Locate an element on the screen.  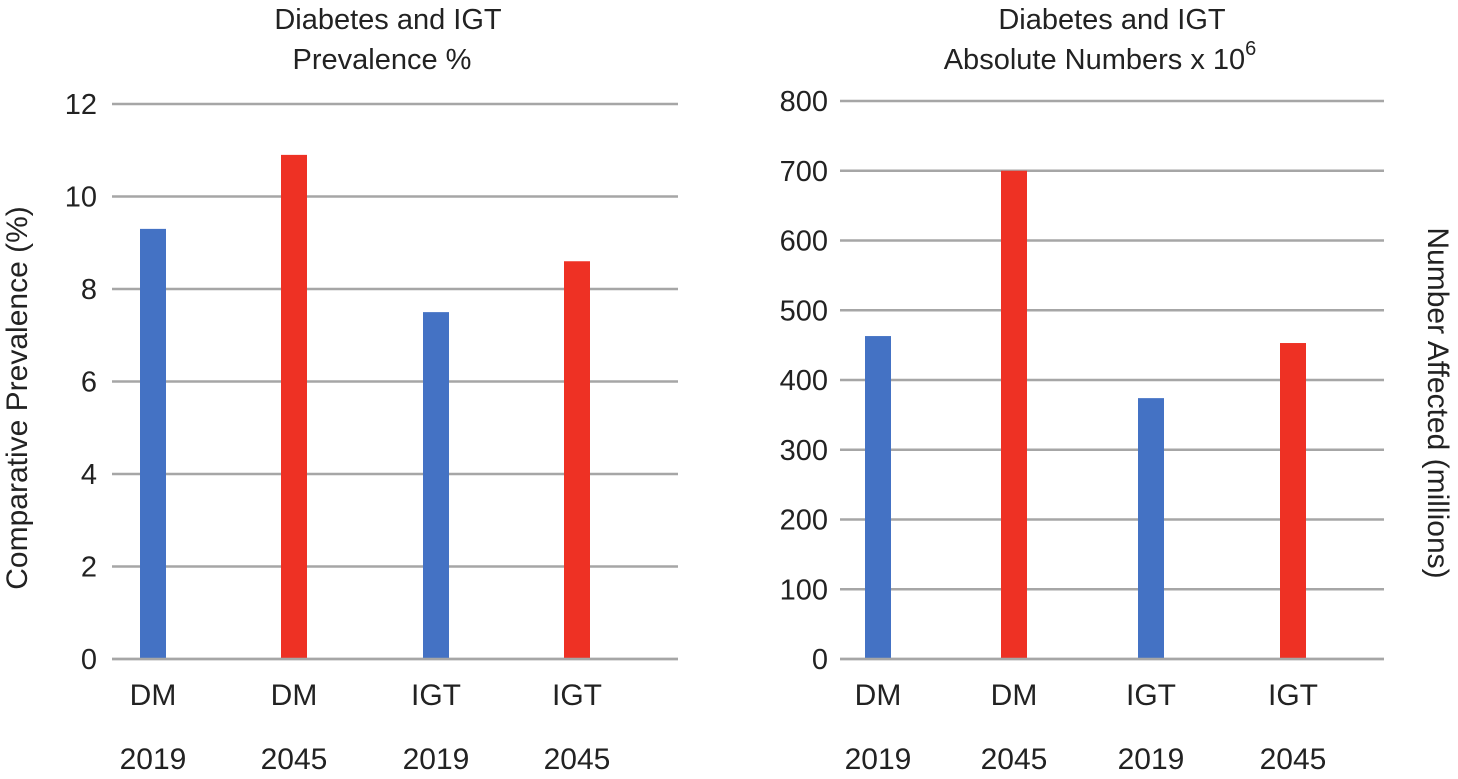
absolute-chart-title-line-1: Diabetes and IGT is located at coordinates (1112, 20).